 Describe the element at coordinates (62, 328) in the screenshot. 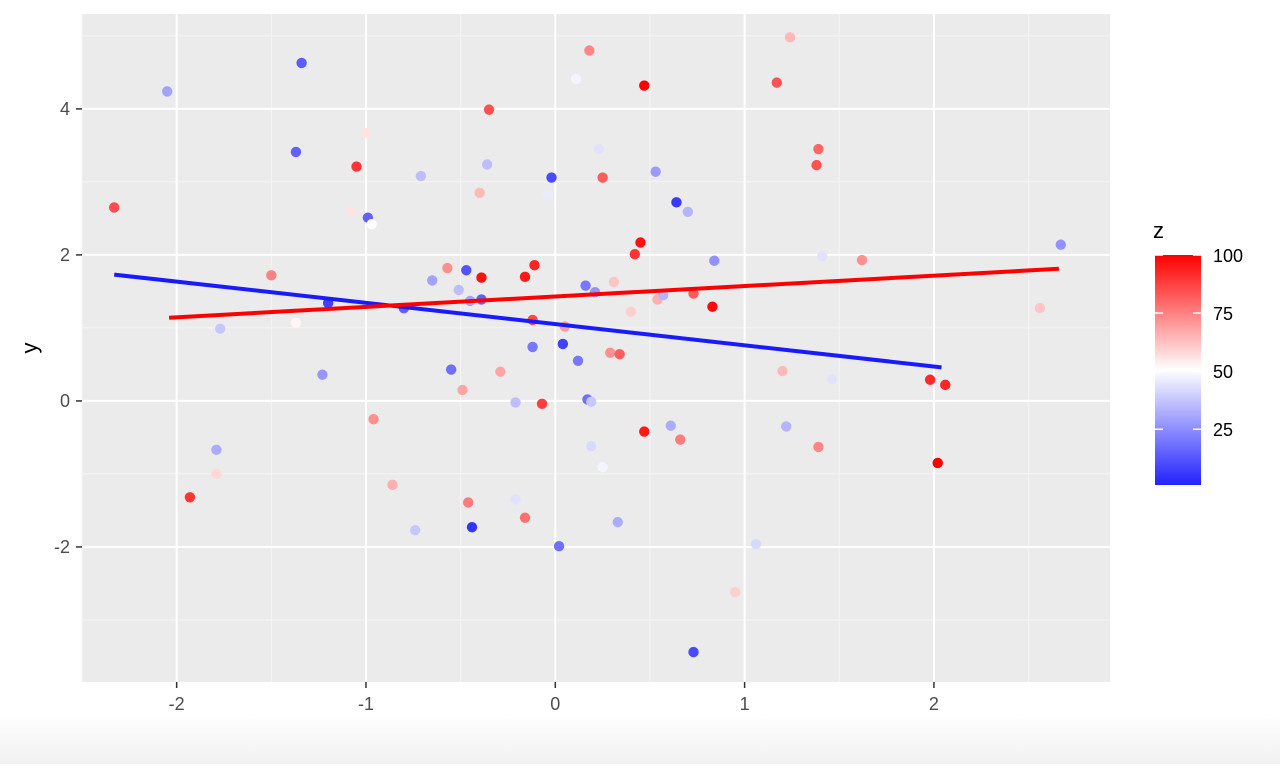

I see `y-tick-labels: -2 0 2 4` at that location.